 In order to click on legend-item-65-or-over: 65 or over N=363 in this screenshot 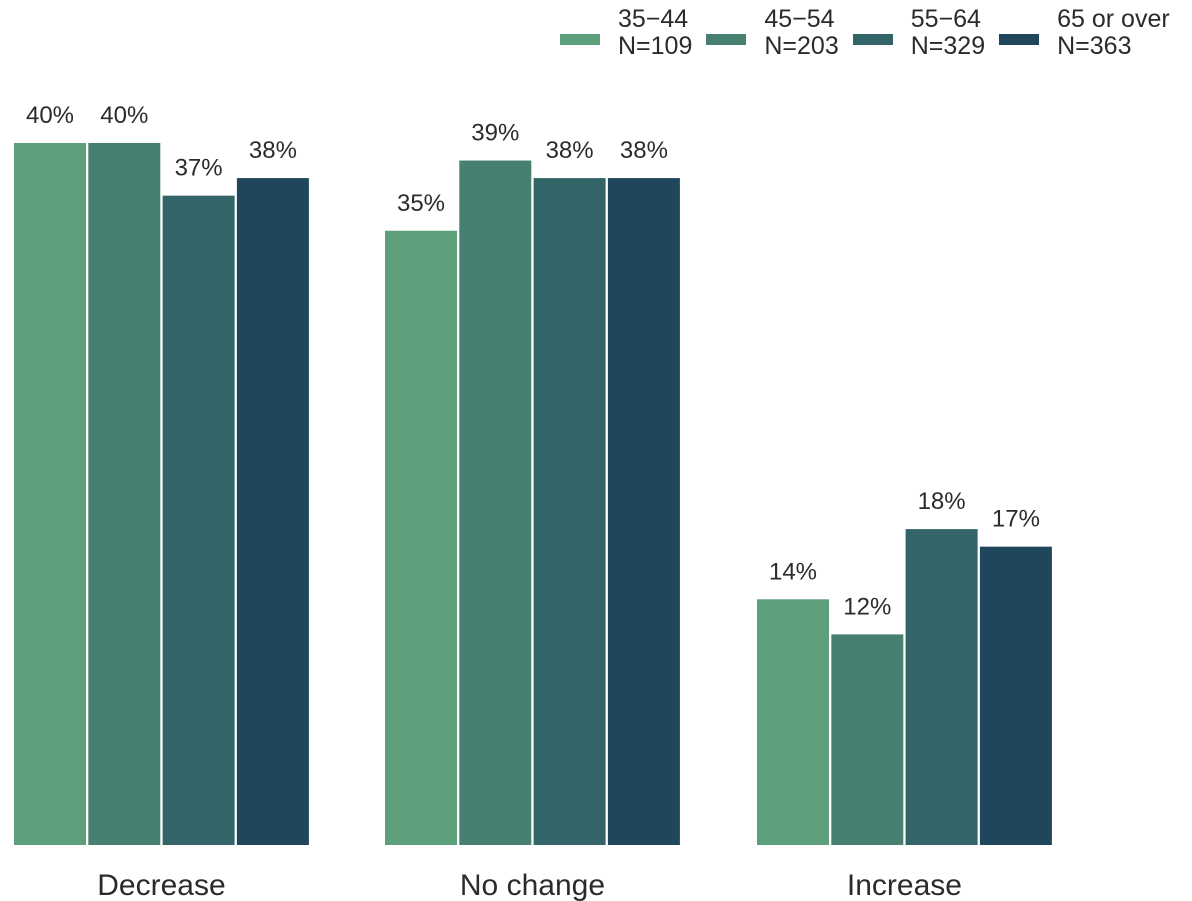, I will do `click(1084, 33)`.